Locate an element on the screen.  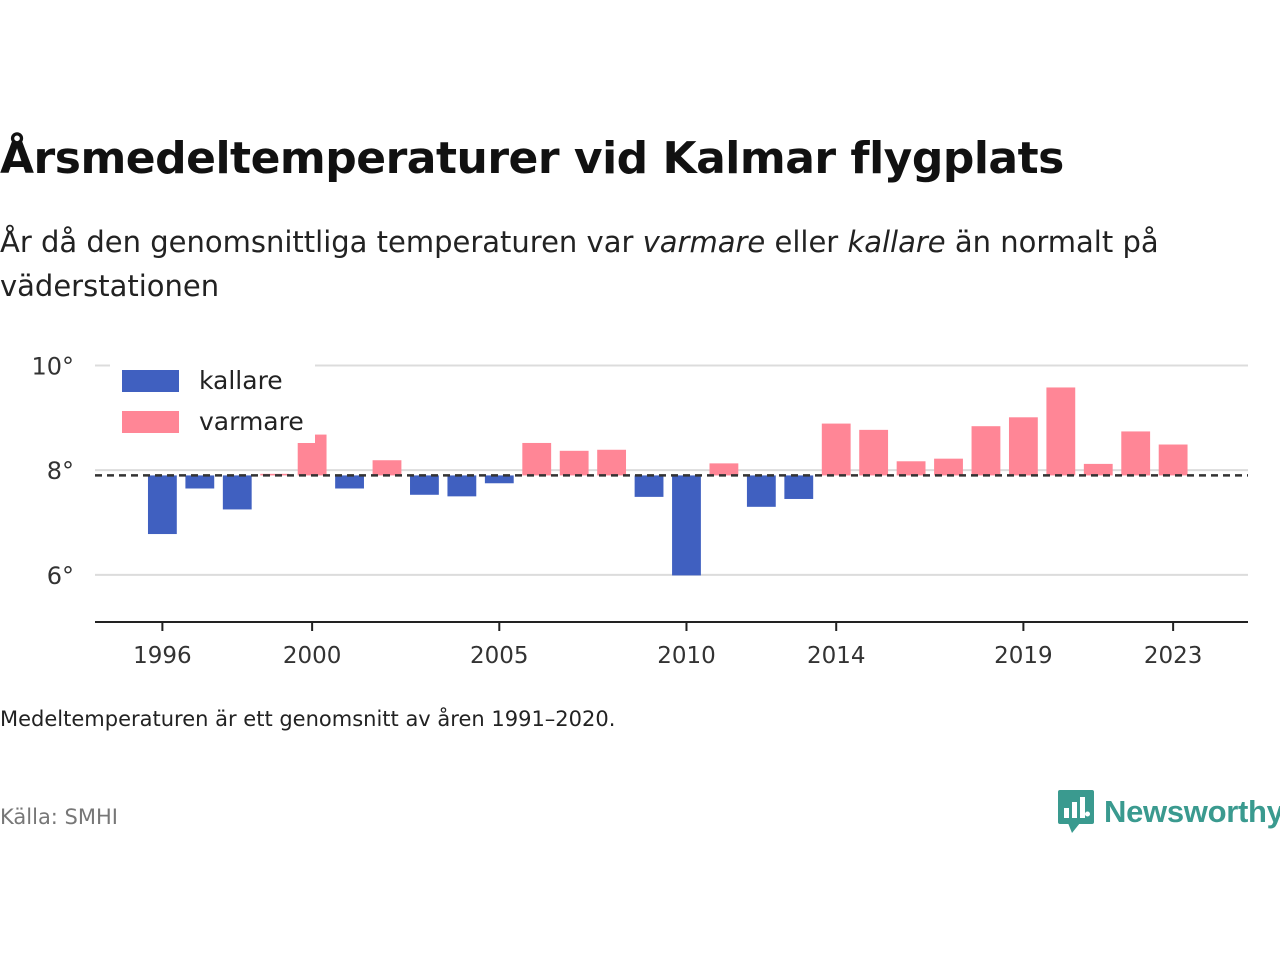
bar-2015 is located at coordinates (874, 452).